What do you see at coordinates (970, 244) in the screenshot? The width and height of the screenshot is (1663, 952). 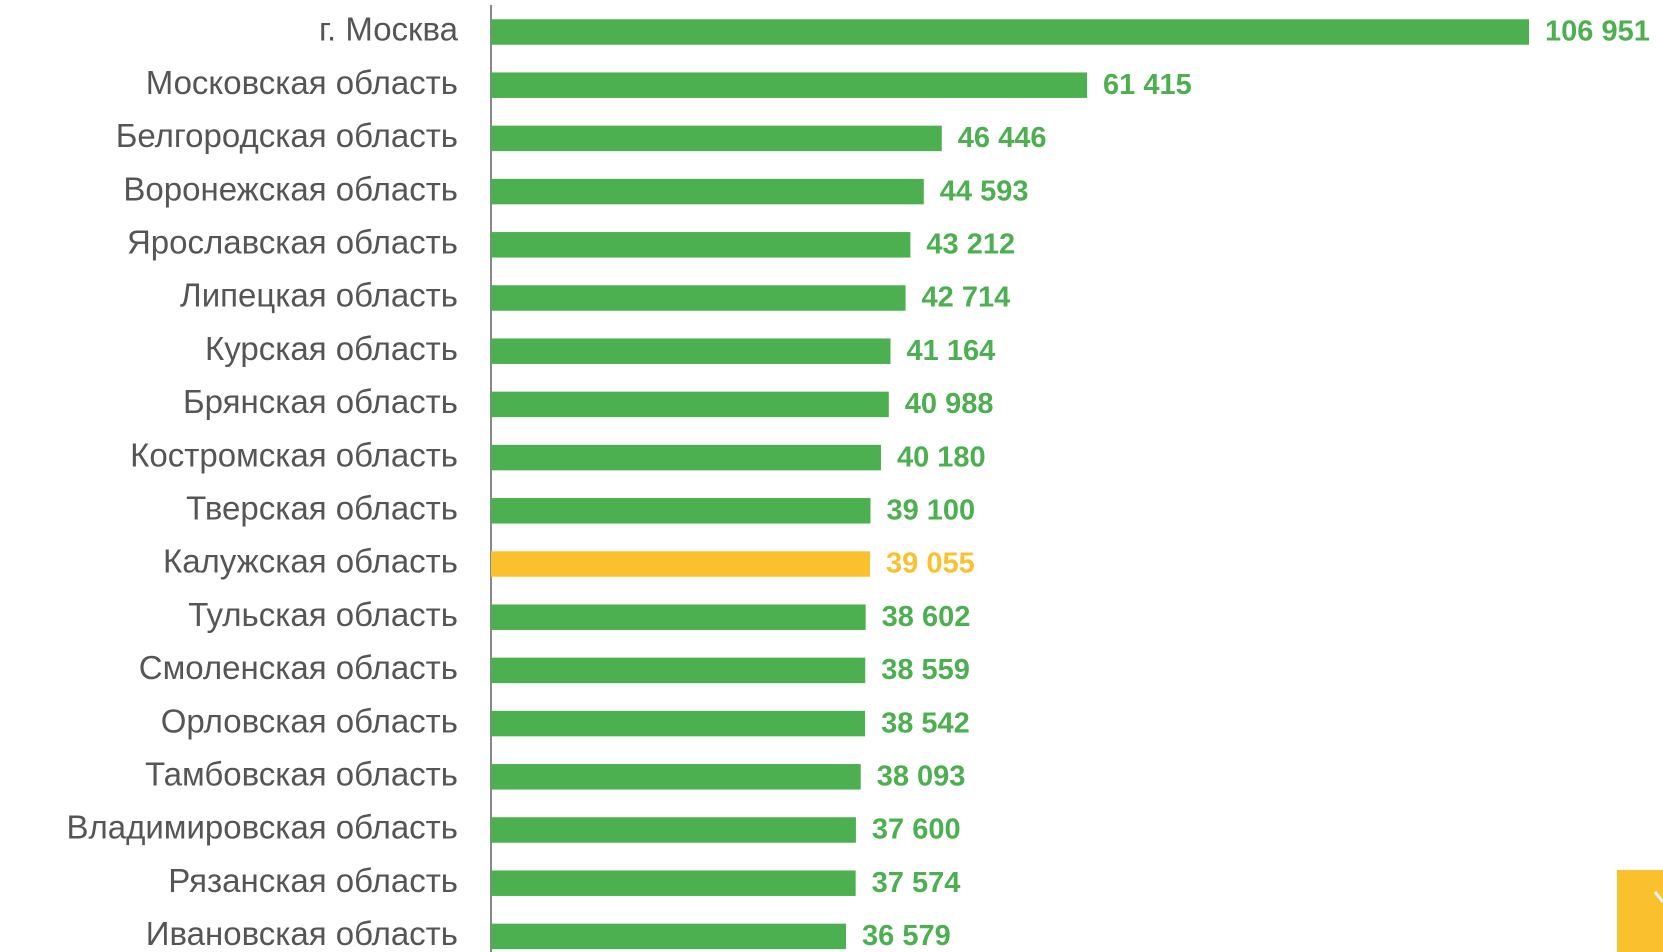 I see `value-label: 43 212` at bounding box center [970, 244].